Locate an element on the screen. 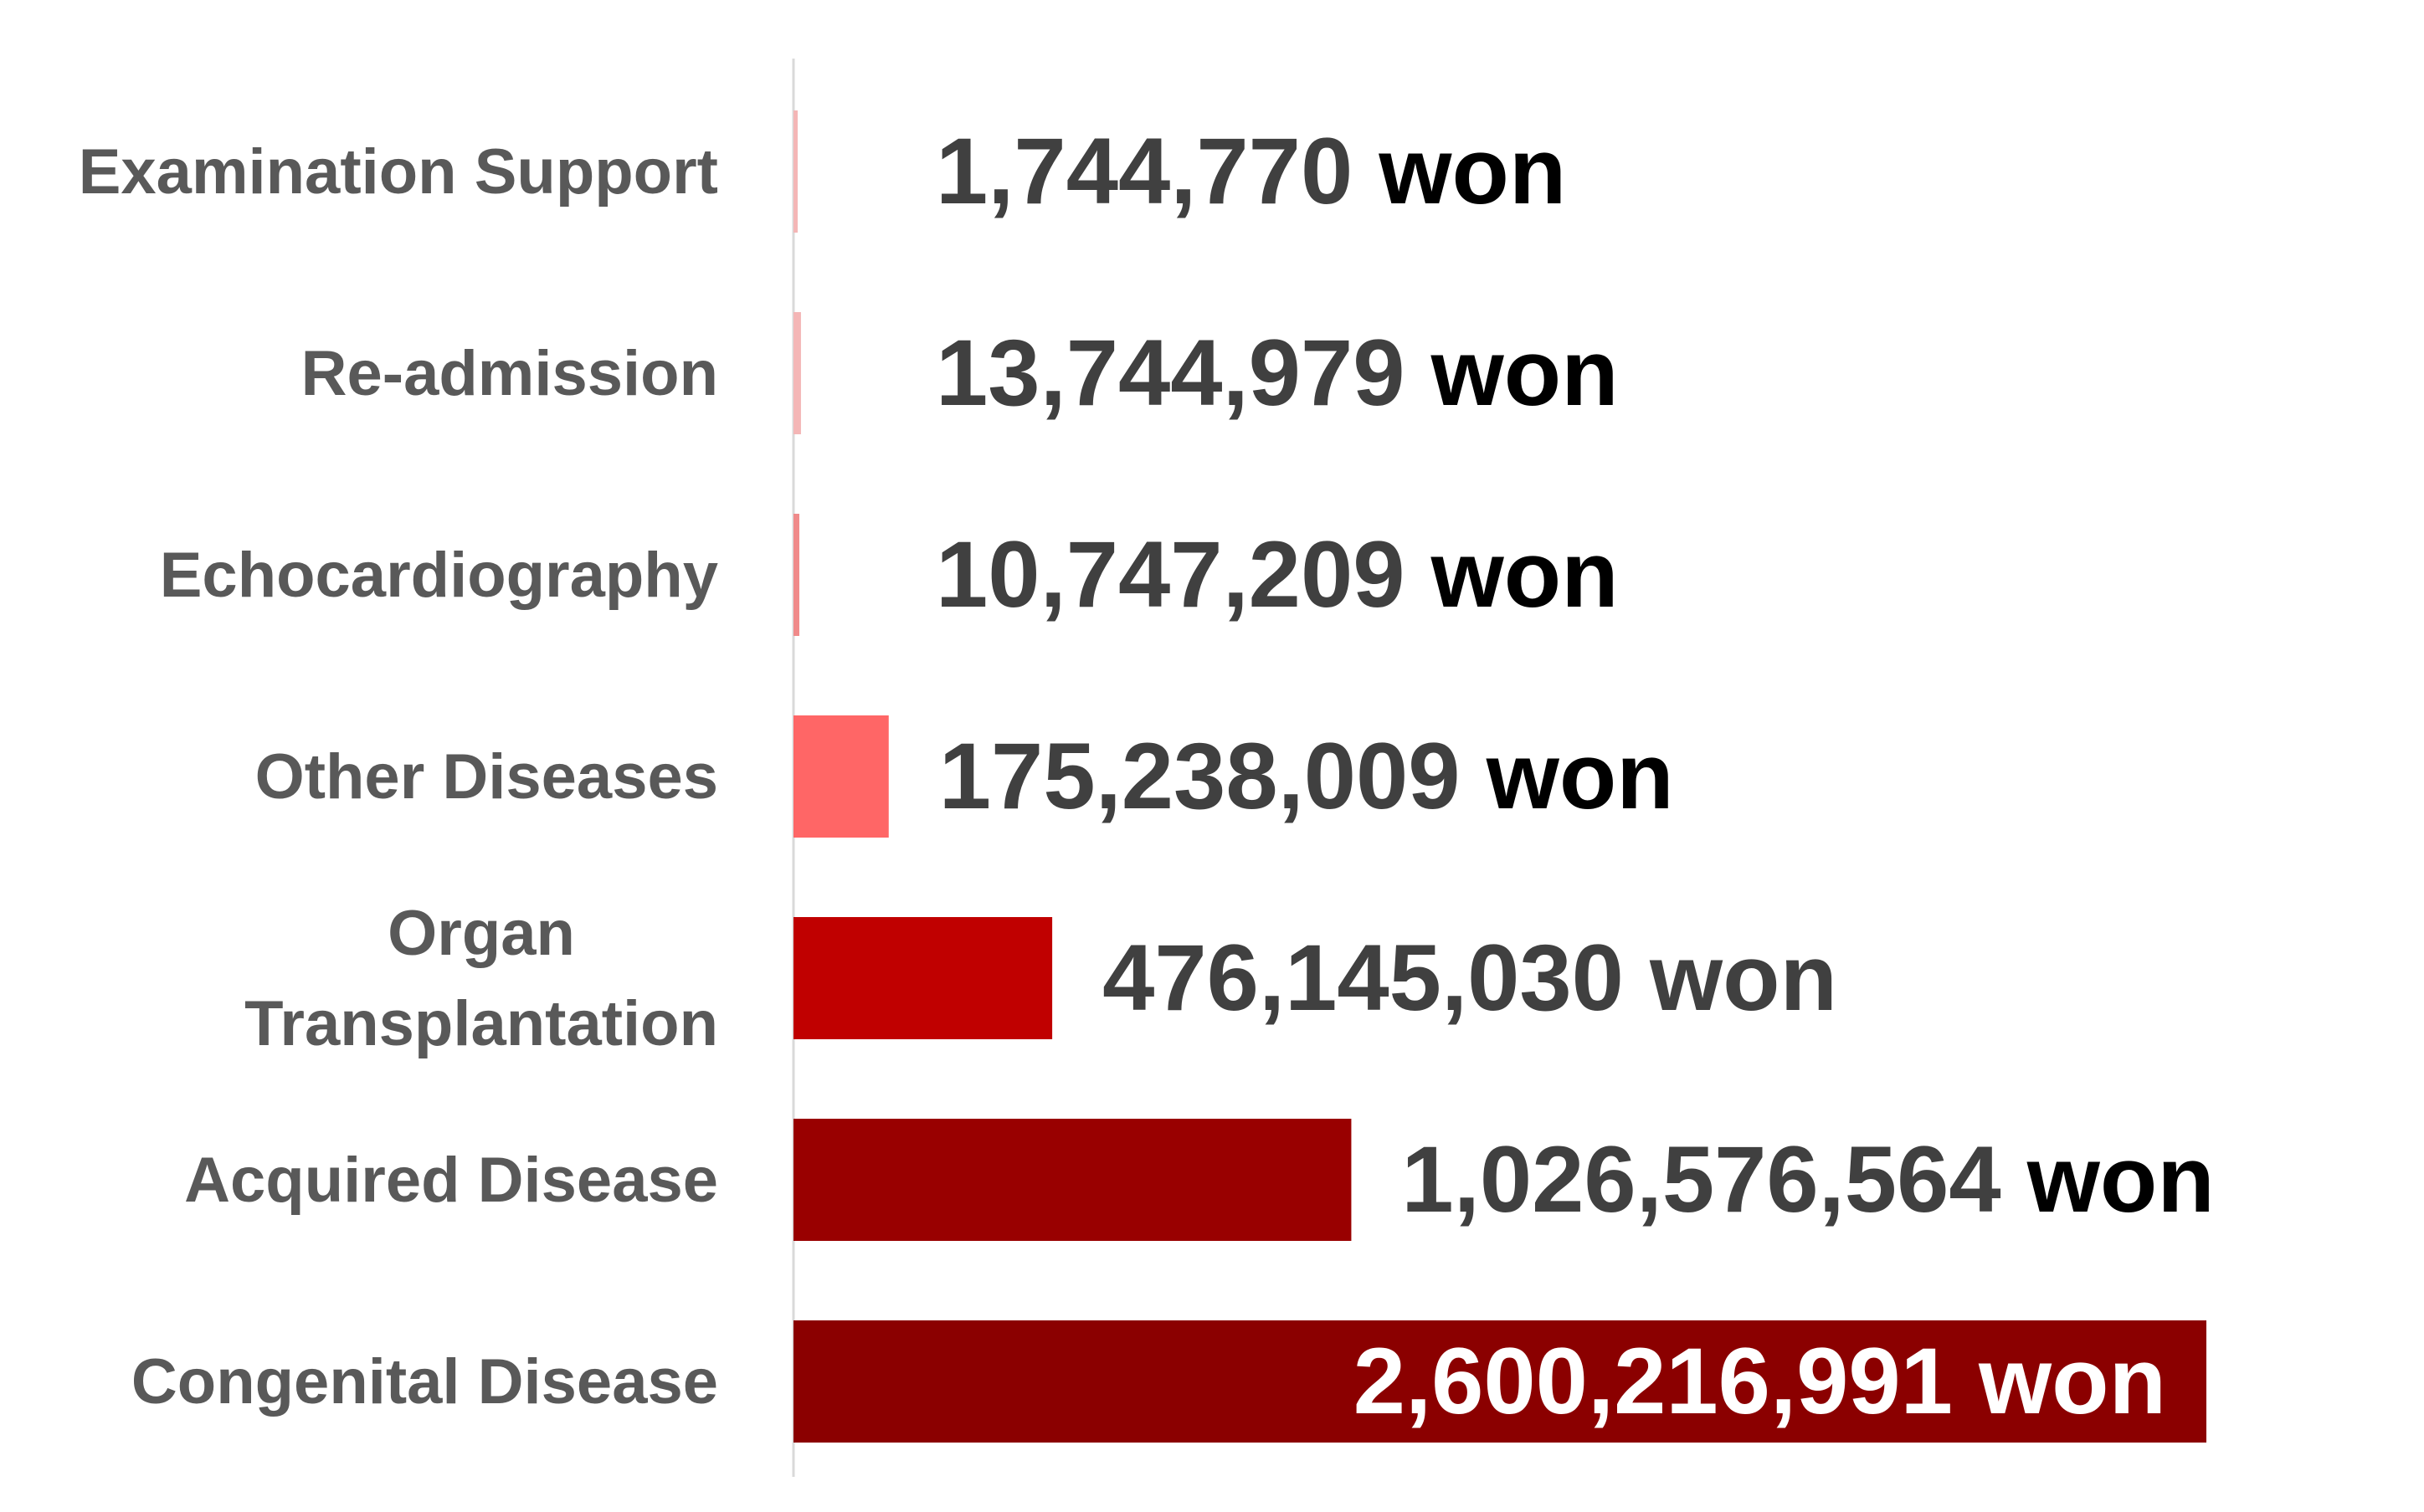 Image resolution: width=2424 pixels, height=1512 pixels. category-label-line: Organ is located at coordinates (481, 933).